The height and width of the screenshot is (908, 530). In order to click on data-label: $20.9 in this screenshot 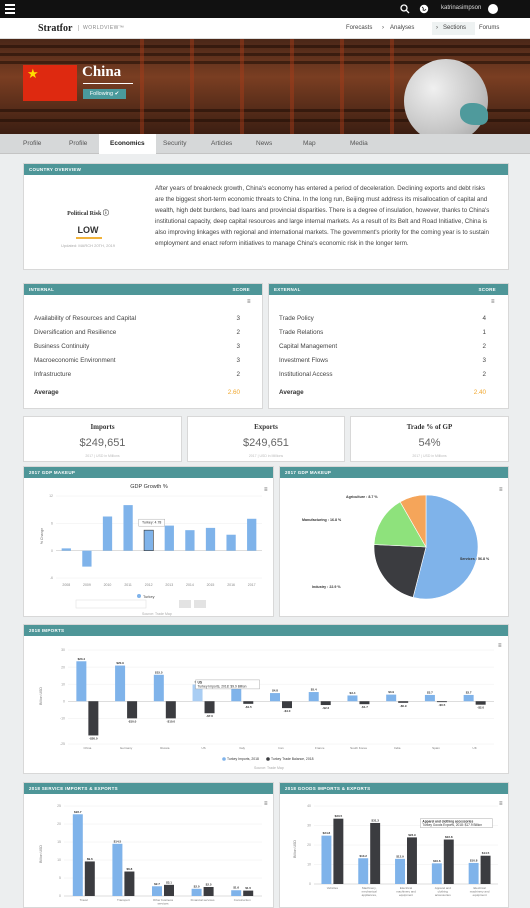, I will do `click(120, 663)`.